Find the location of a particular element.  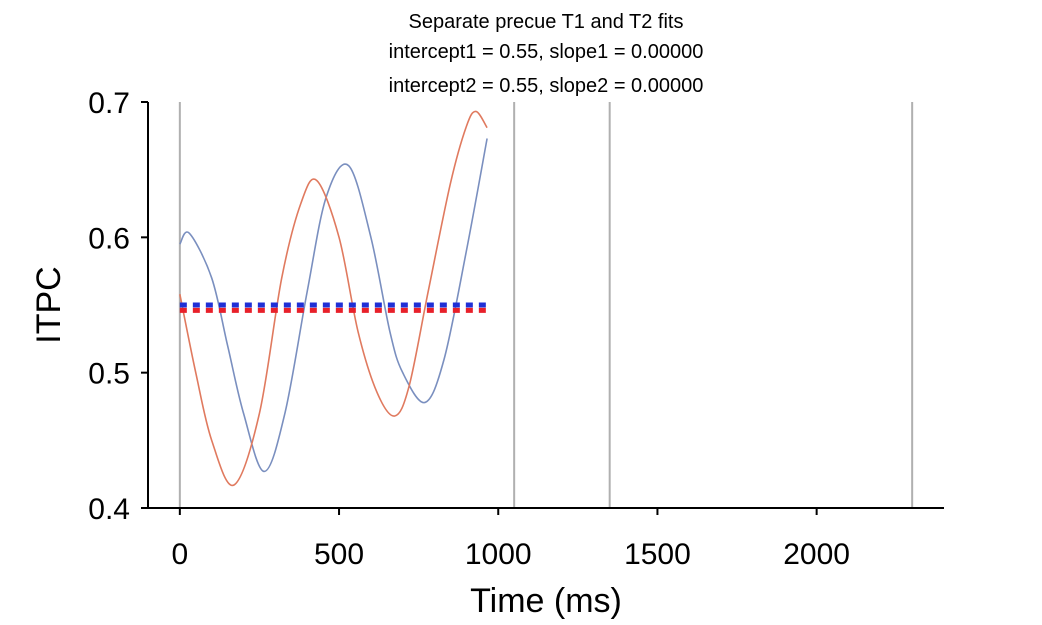

y-tick-label-2: 0.6 is located at coordinates (109, 238).